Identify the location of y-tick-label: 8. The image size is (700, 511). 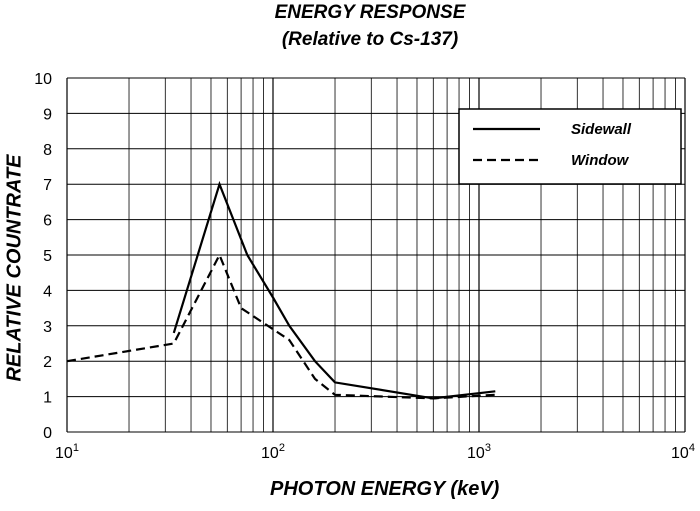
(47, 150).